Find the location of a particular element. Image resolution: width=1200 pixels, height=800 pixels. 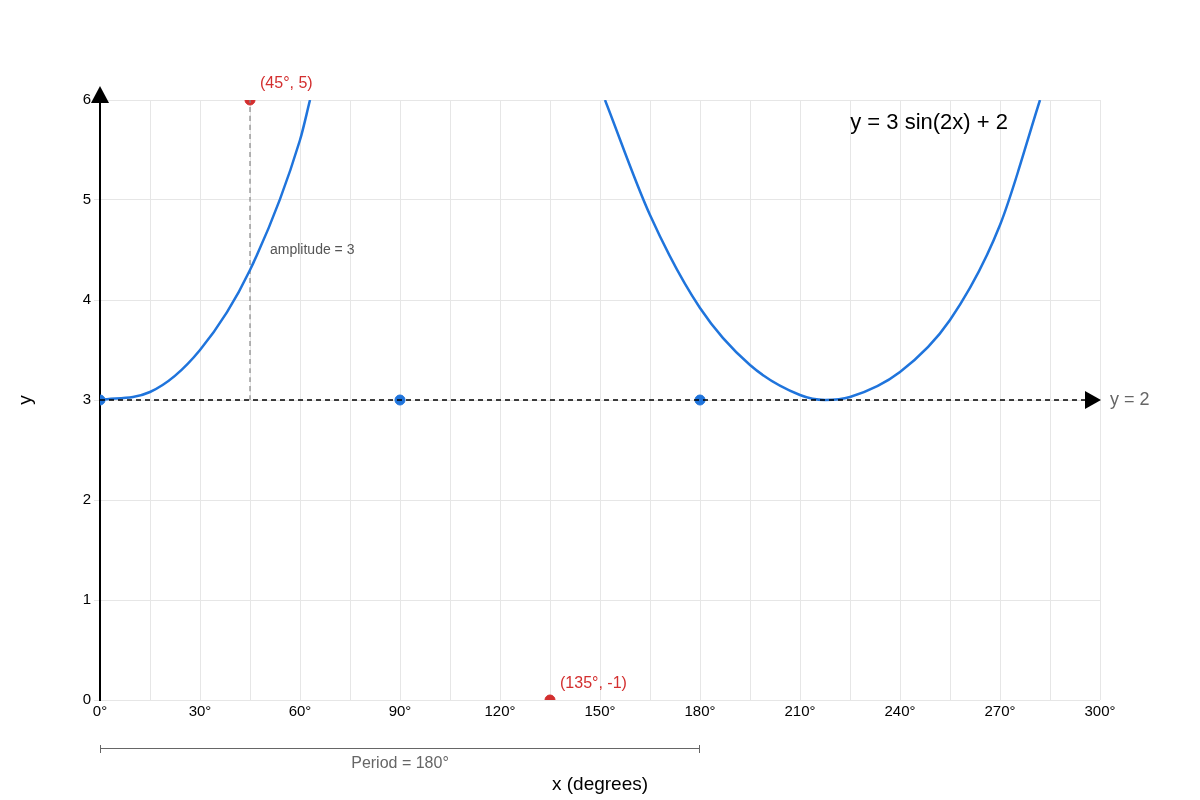

data-label: (135°, -1) is located at coordinates (593, 683).